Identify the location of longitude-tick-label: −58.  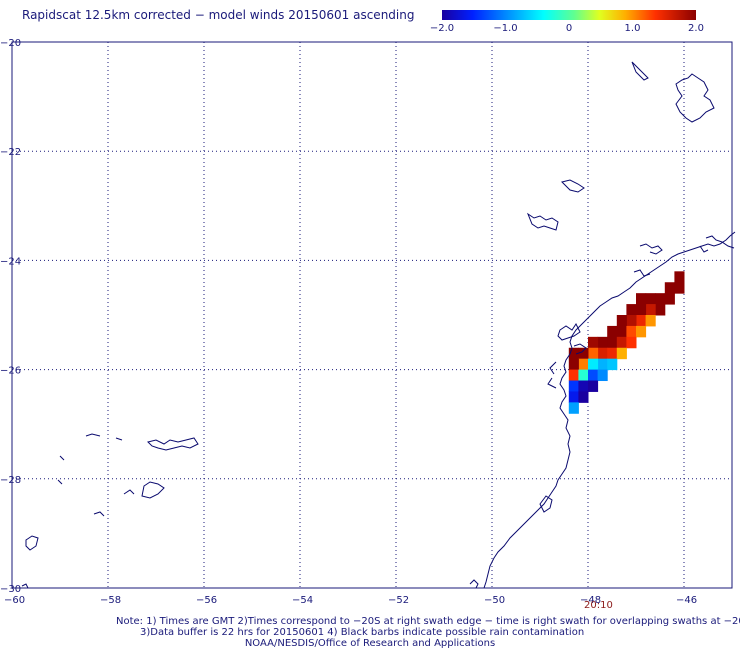
(110, 600).